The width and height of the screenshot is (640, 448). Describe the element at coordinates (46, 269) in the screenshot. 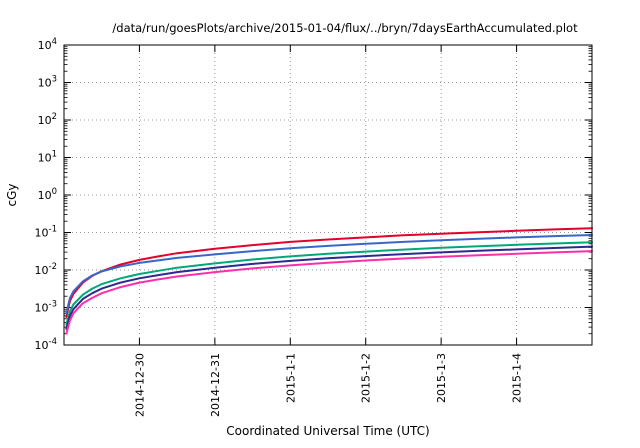

I see `y-tick-label: 10⁻²` at that location.